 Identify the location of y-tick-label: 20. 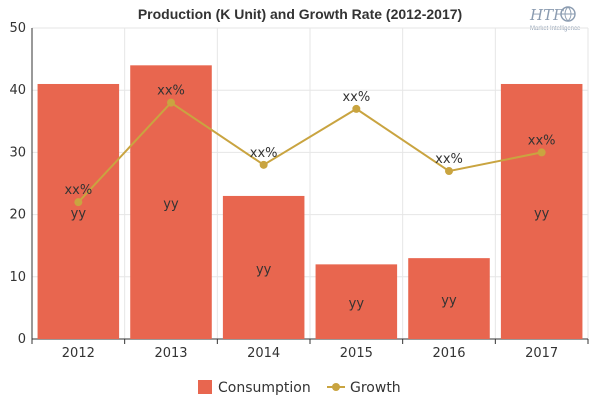
(17, 215).